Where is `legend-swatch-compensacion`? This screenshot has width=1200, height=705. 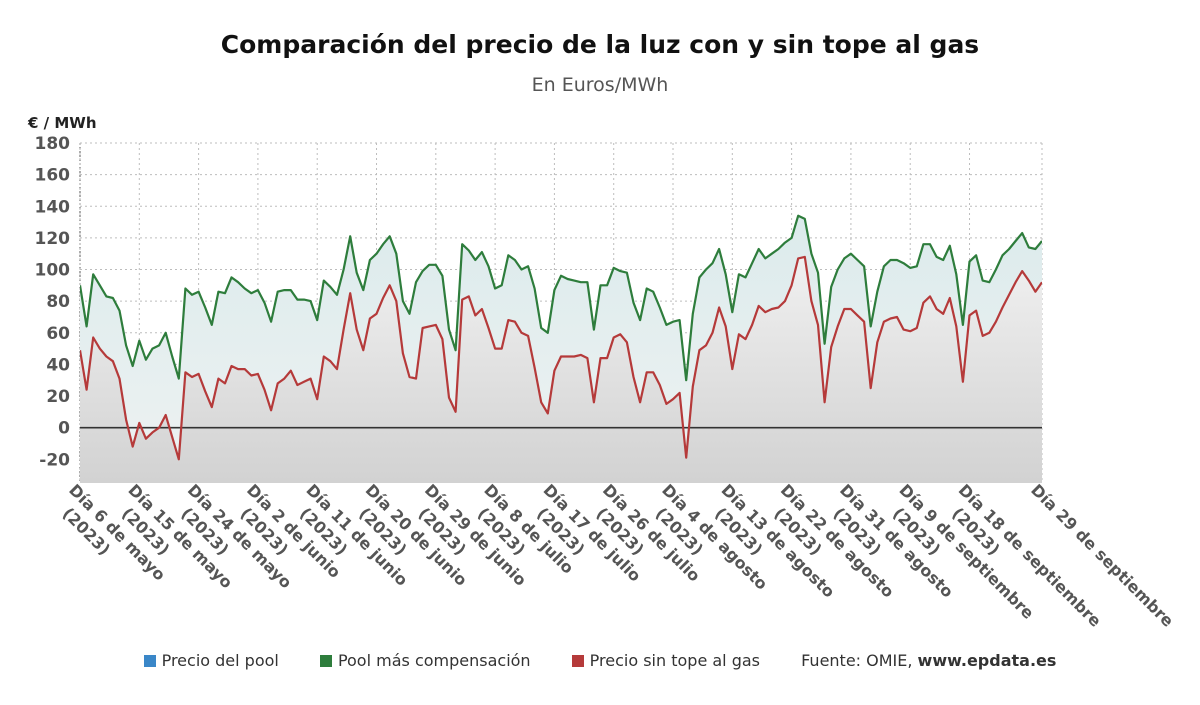
legend-swatch-compensacion is located at coordinates (325, 661).